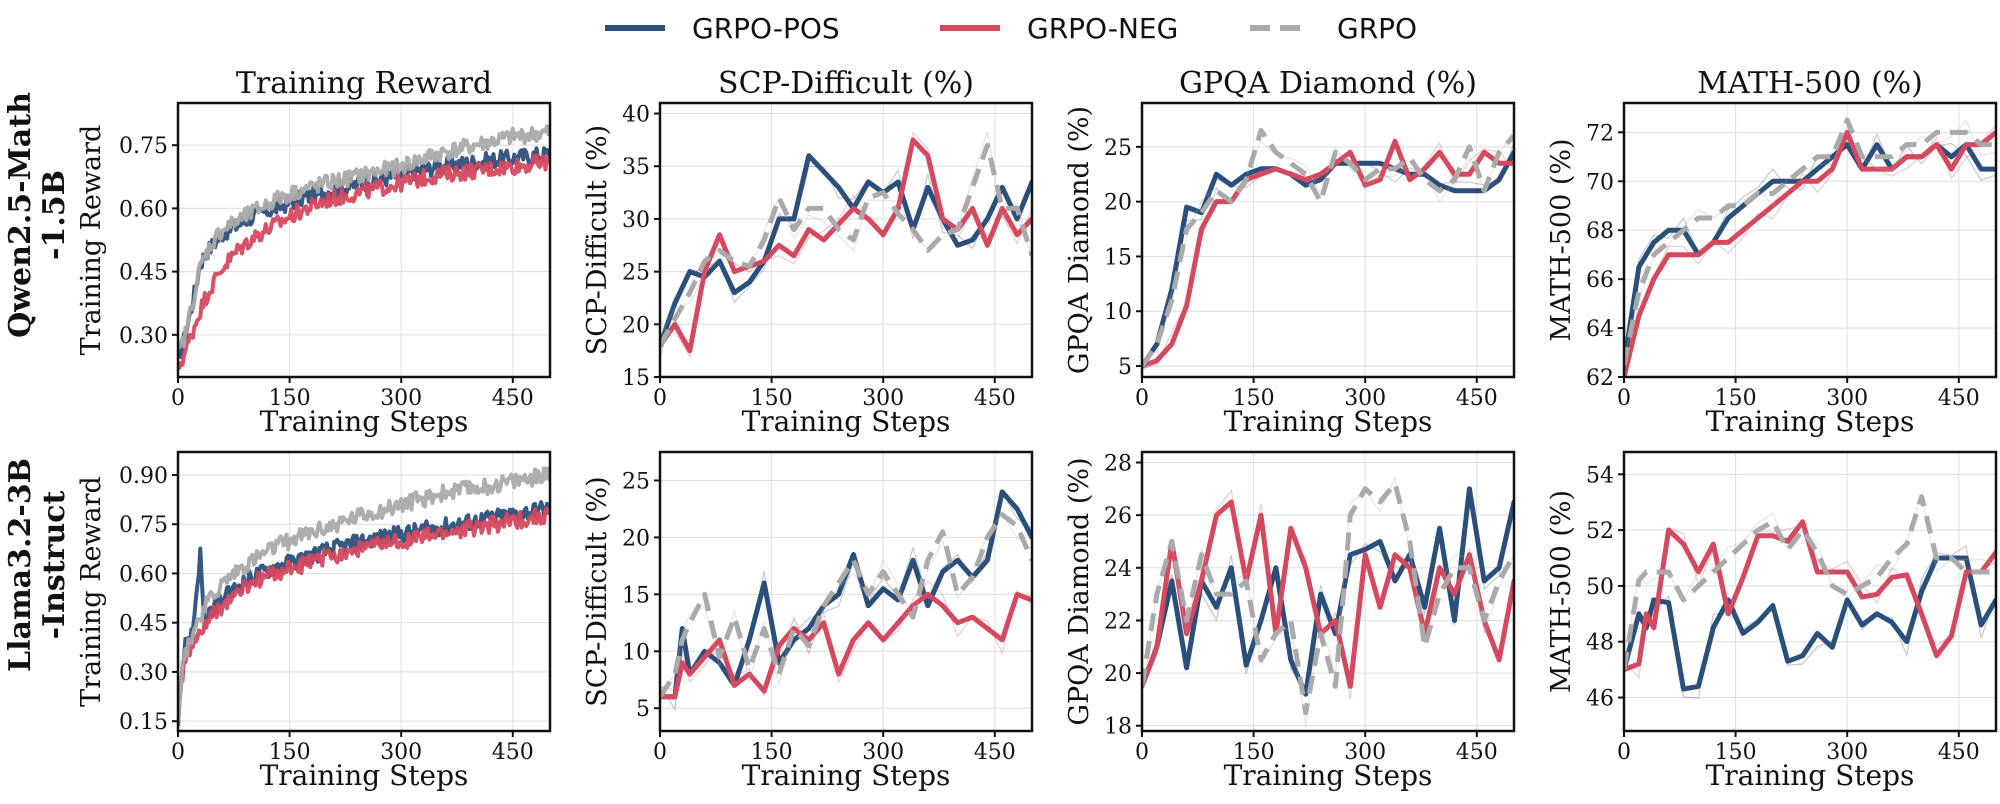 The height and width of the screenshot is (804, 2000). Describe the element at coordinates (846, 83) in the screenshot. I see `panel-title: SCP-Difficult (%)` at that location.